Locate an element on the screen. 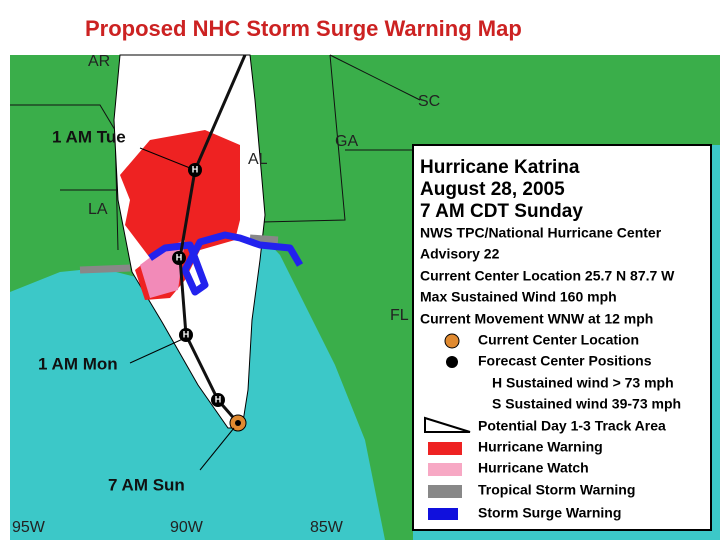 The image size is (728, 551). storm-surge-warning is located at coordinates (226, 263).